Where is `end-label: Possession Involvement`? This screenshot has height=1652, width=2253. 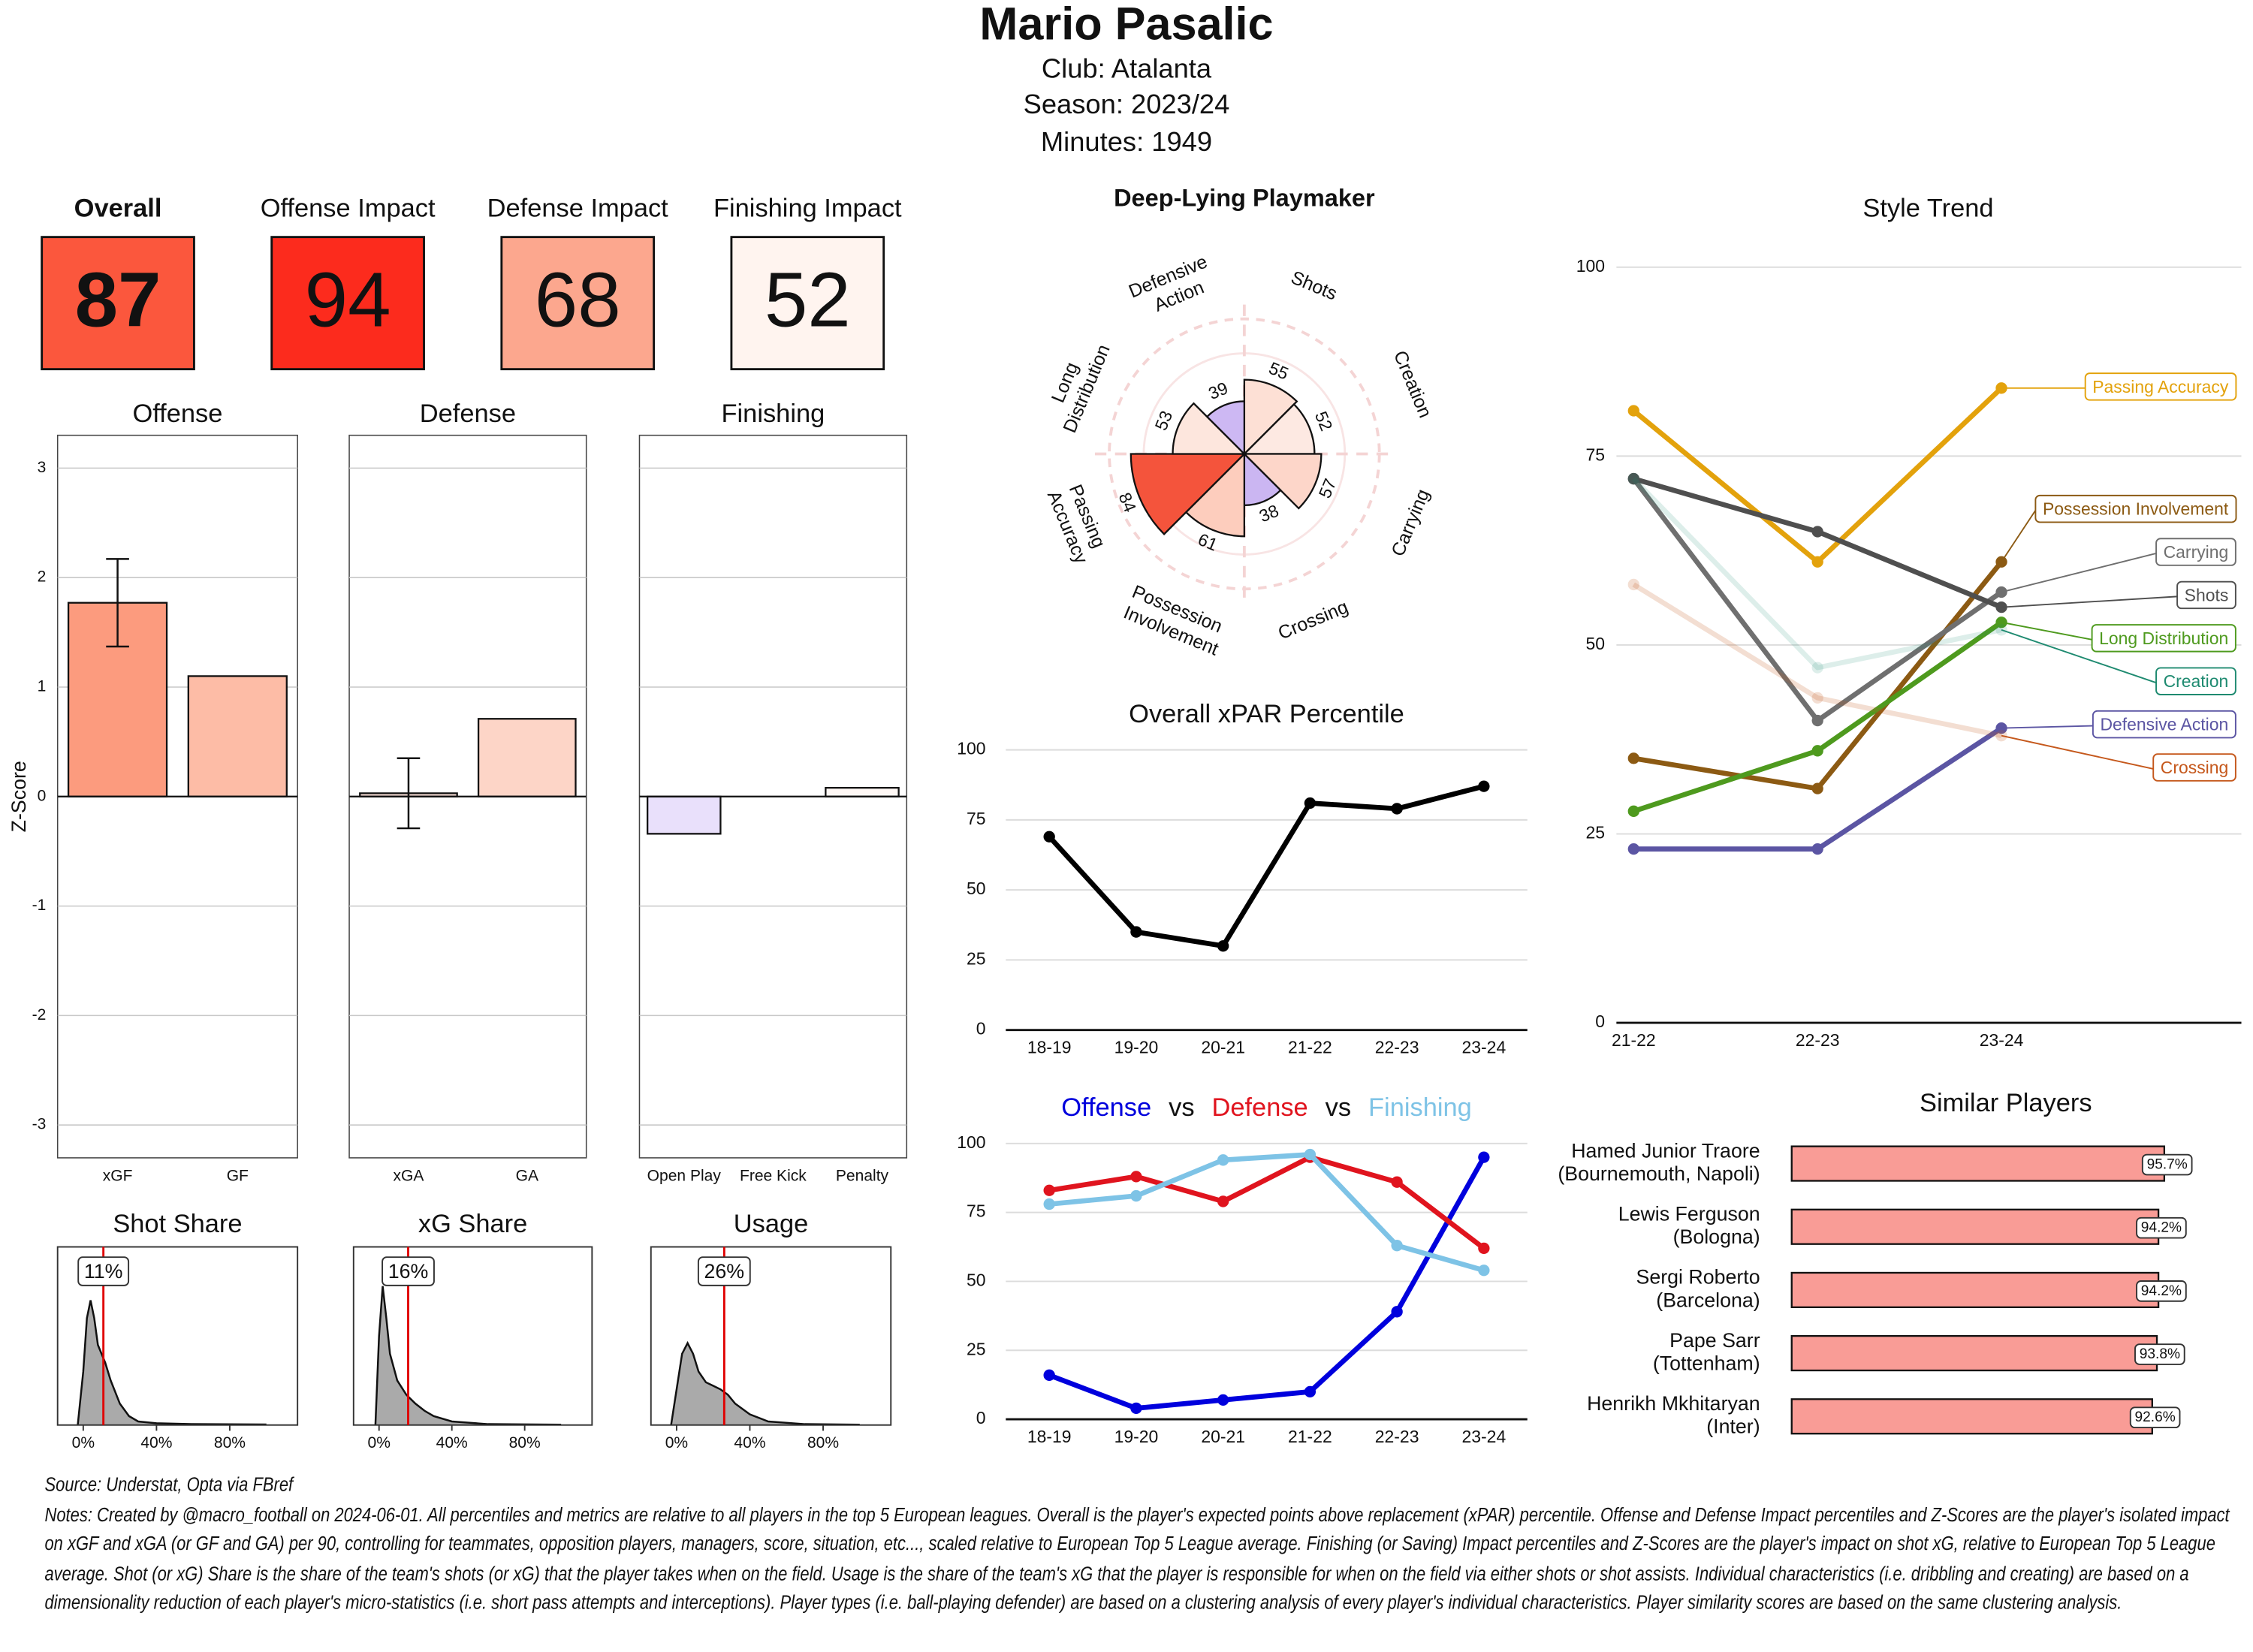 end-label: Possession Involvement is located at coordinates (2136, 509).